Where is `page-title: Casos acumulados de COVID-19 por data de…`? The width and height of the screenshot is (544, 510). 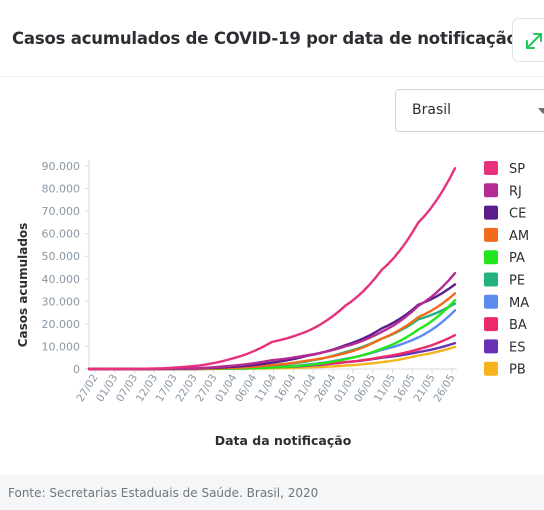
page-title: Casos acumulados de COVID-19 por data de… is located at coordinates (265, 38).